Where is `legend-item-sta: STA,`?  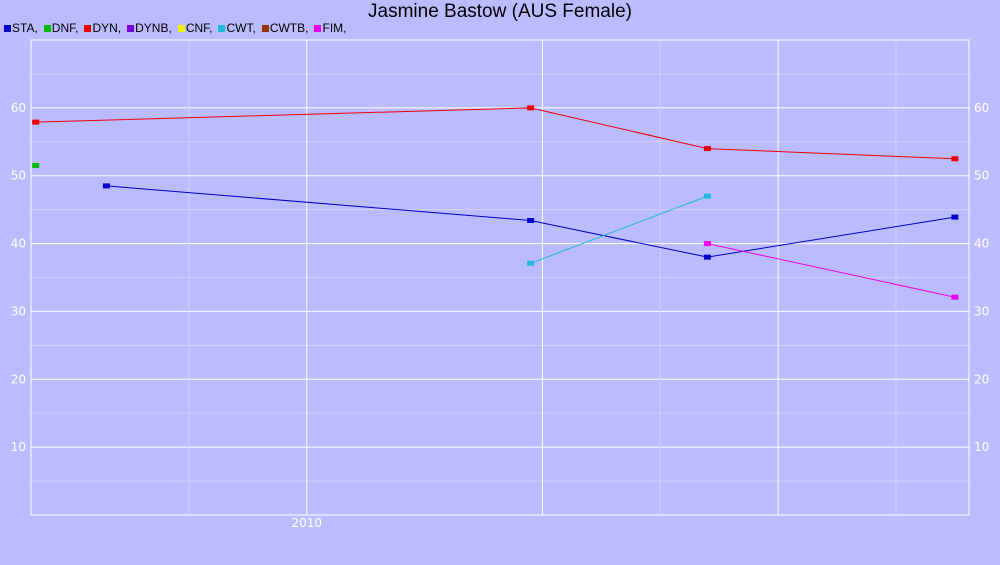 legend-item-sta: STA, is located at coordinates (21, 28).